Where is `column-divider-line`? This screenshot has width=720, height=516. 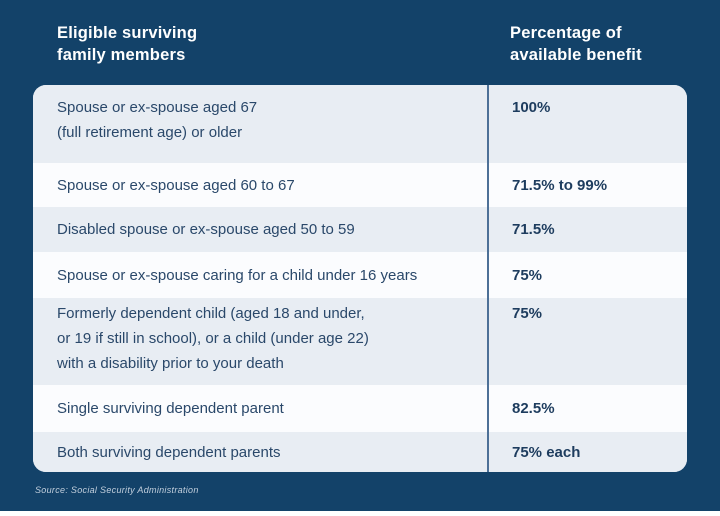 column-divider-line is located at coordinates (488, 278).